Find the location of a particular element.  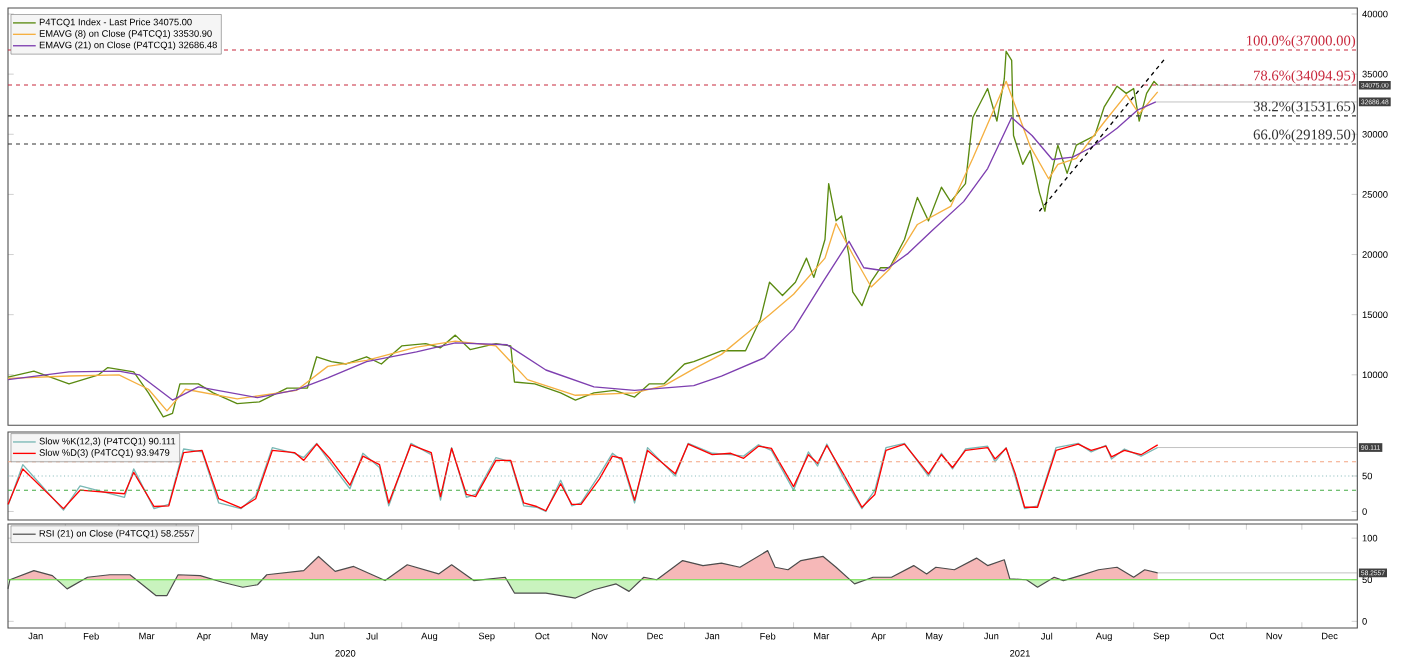

y-tick-label: 10000 is located at coordinates (1375, 375).